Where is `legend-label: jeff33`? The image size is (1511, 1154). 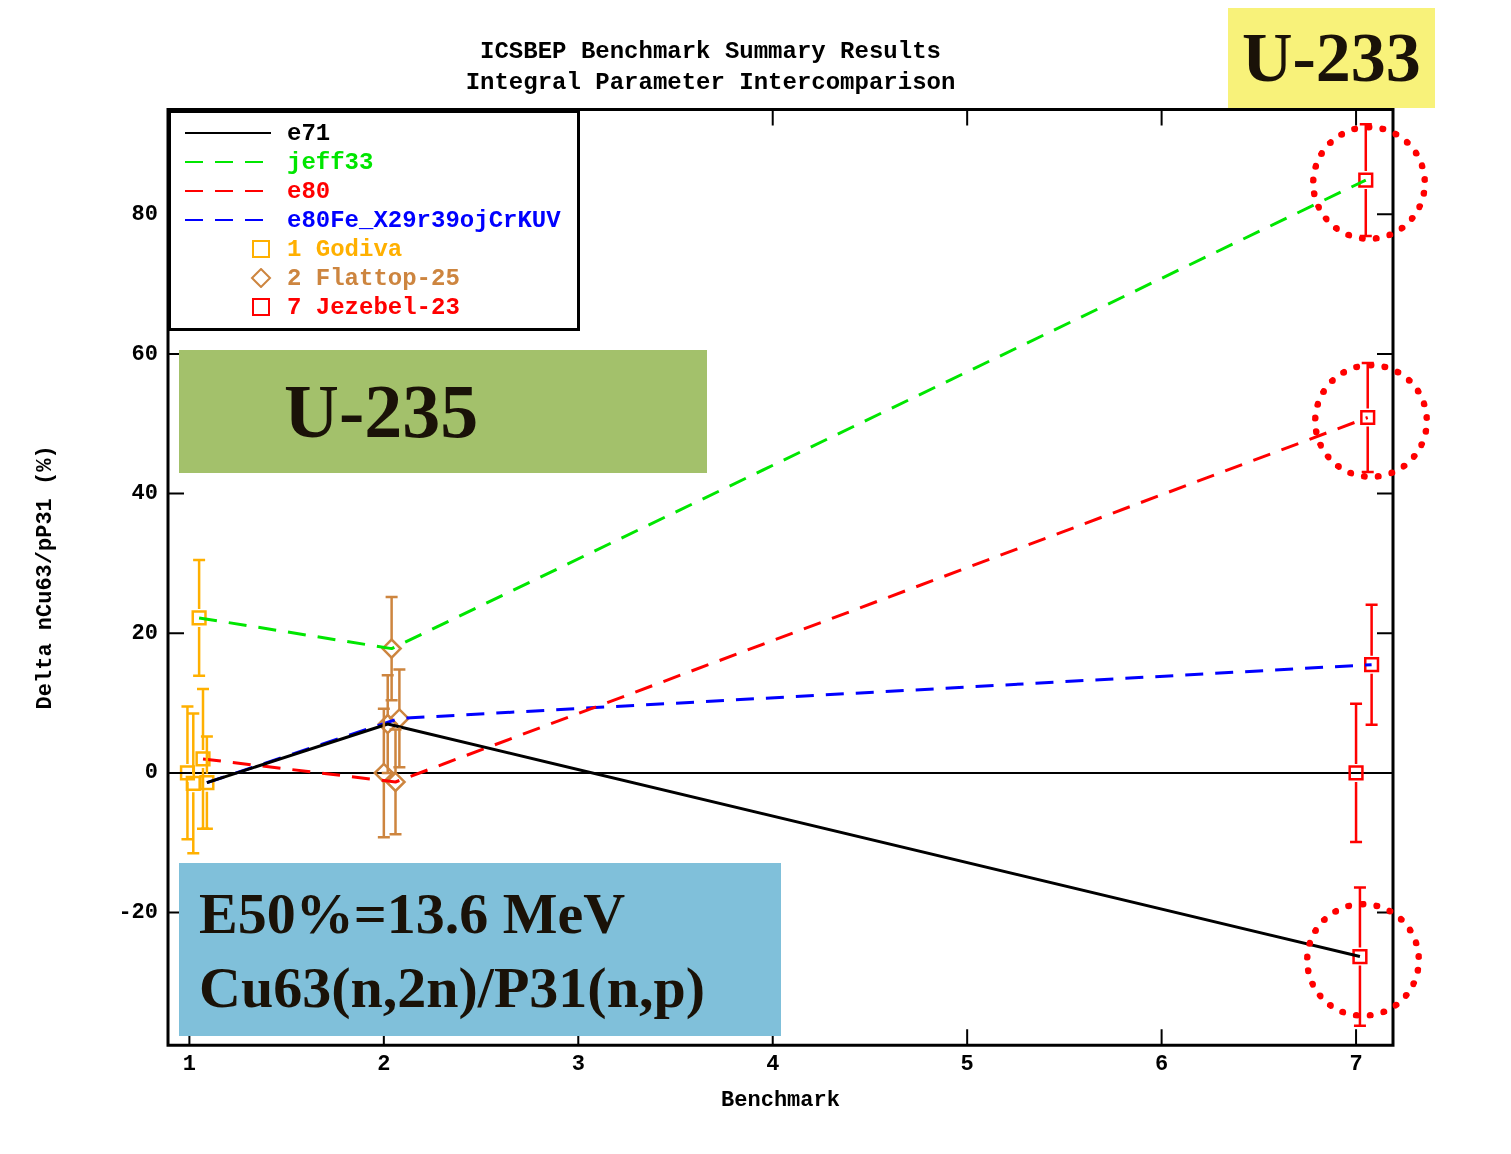 legend-label: jeff33 is located at coordinates (330, 162).